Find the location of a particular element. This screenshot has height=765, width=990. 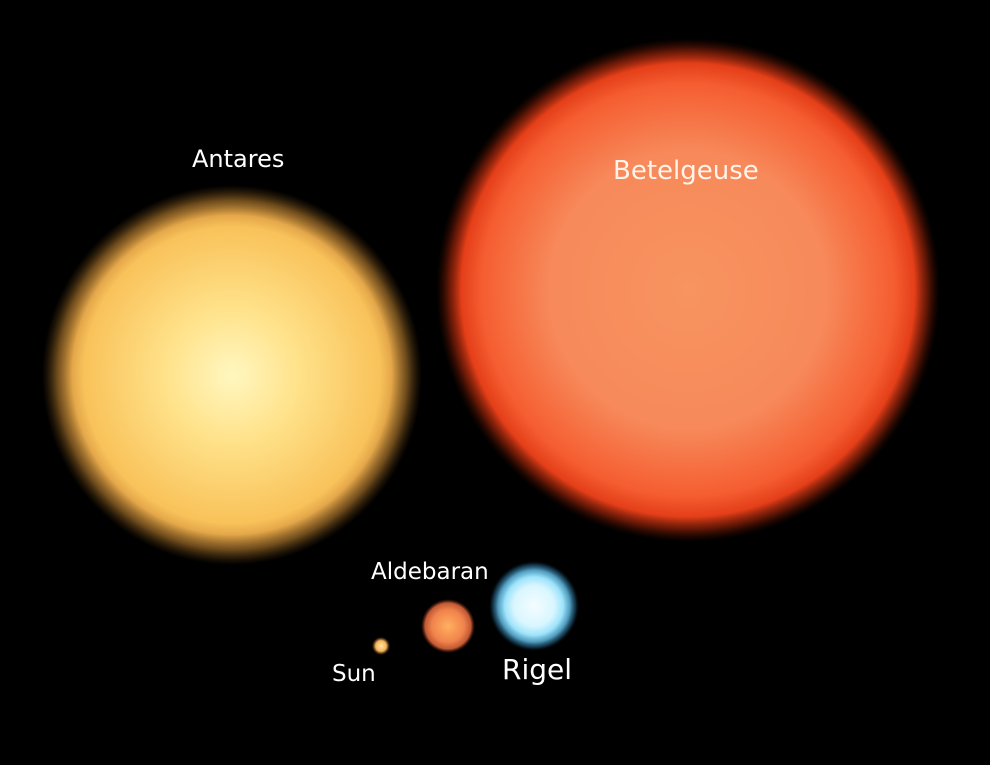

sun-disc is located at coordinates (381, 646).